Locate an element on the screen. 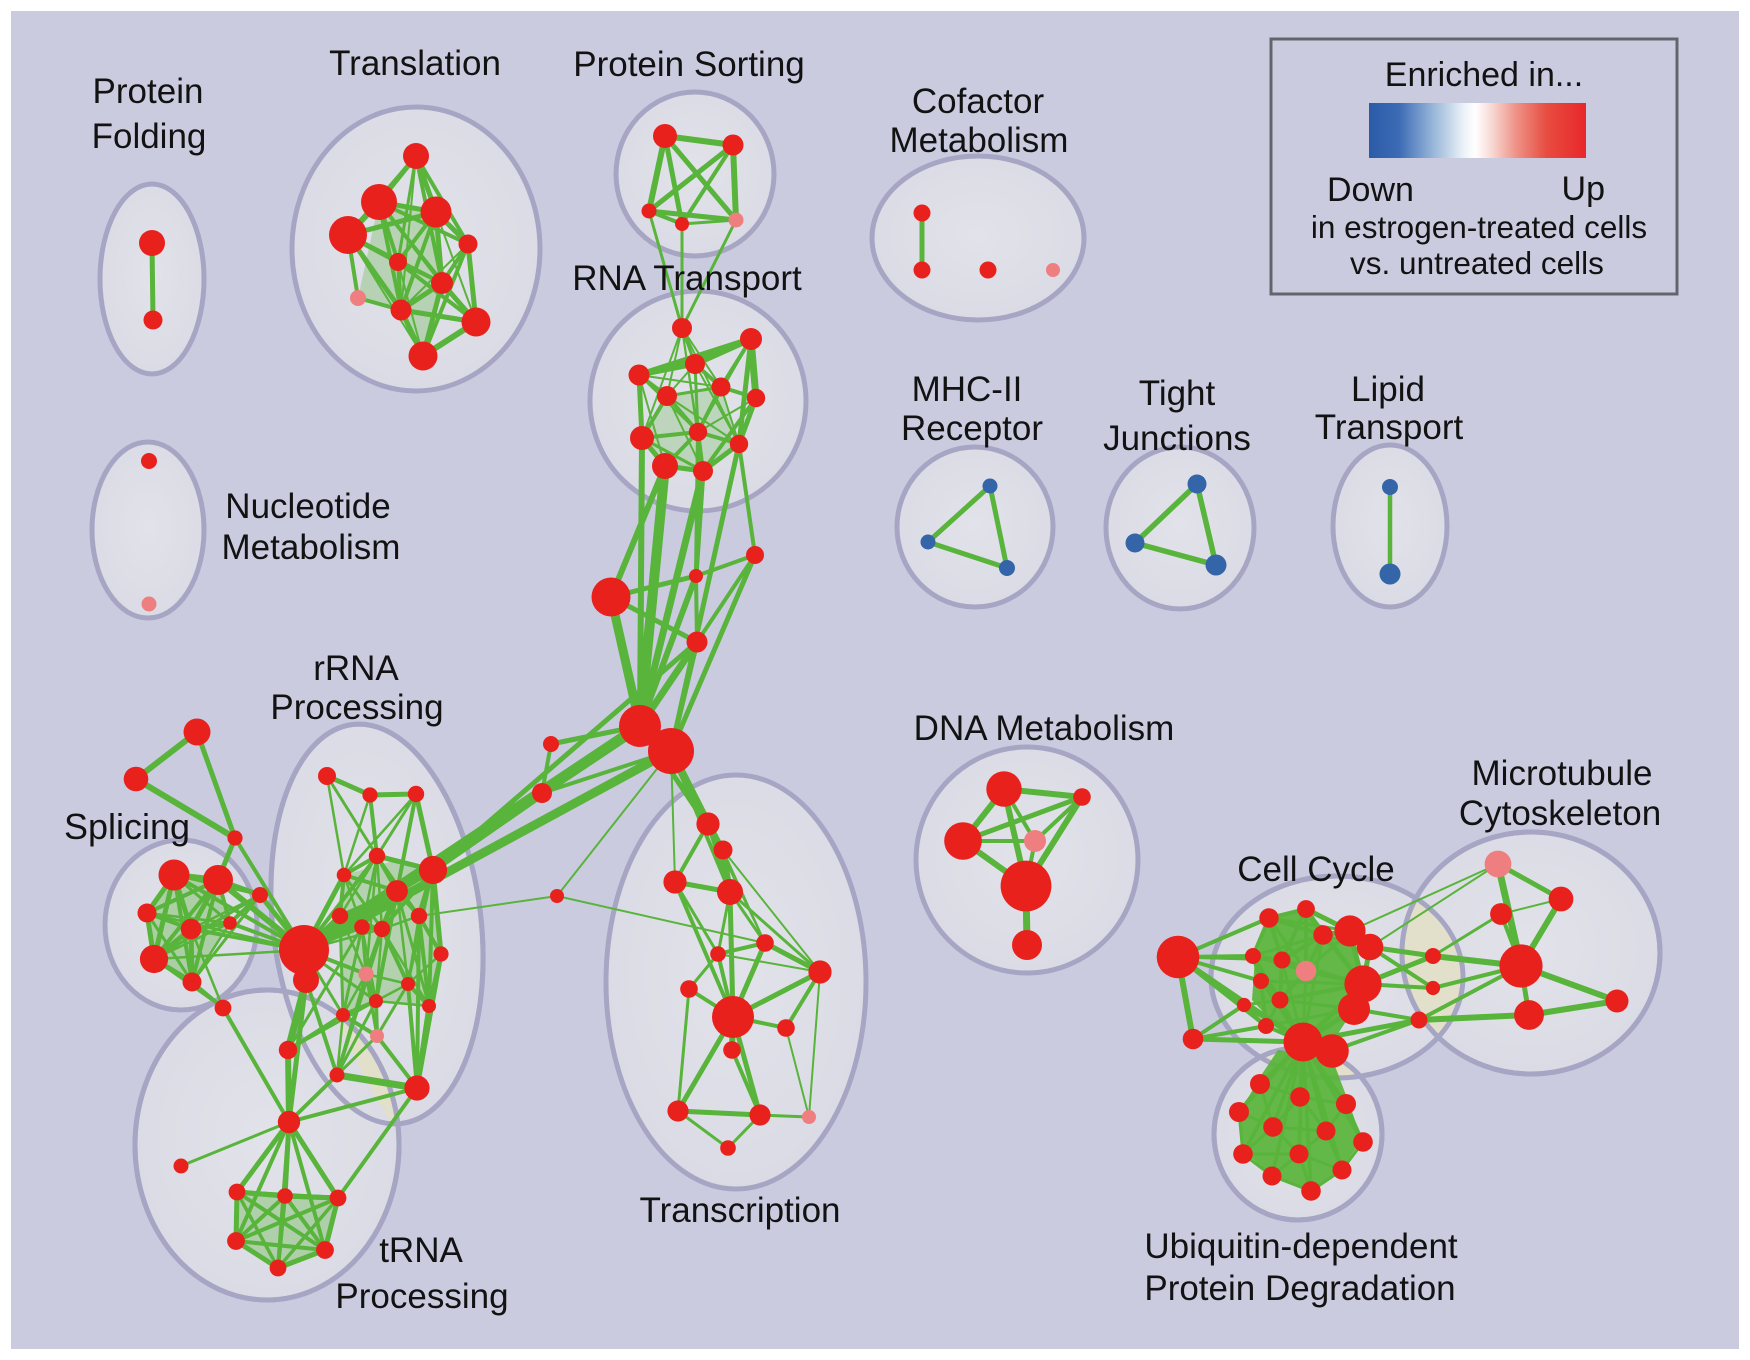  svg-text: Protein Degradation is located at coordinates (1299, 1288).